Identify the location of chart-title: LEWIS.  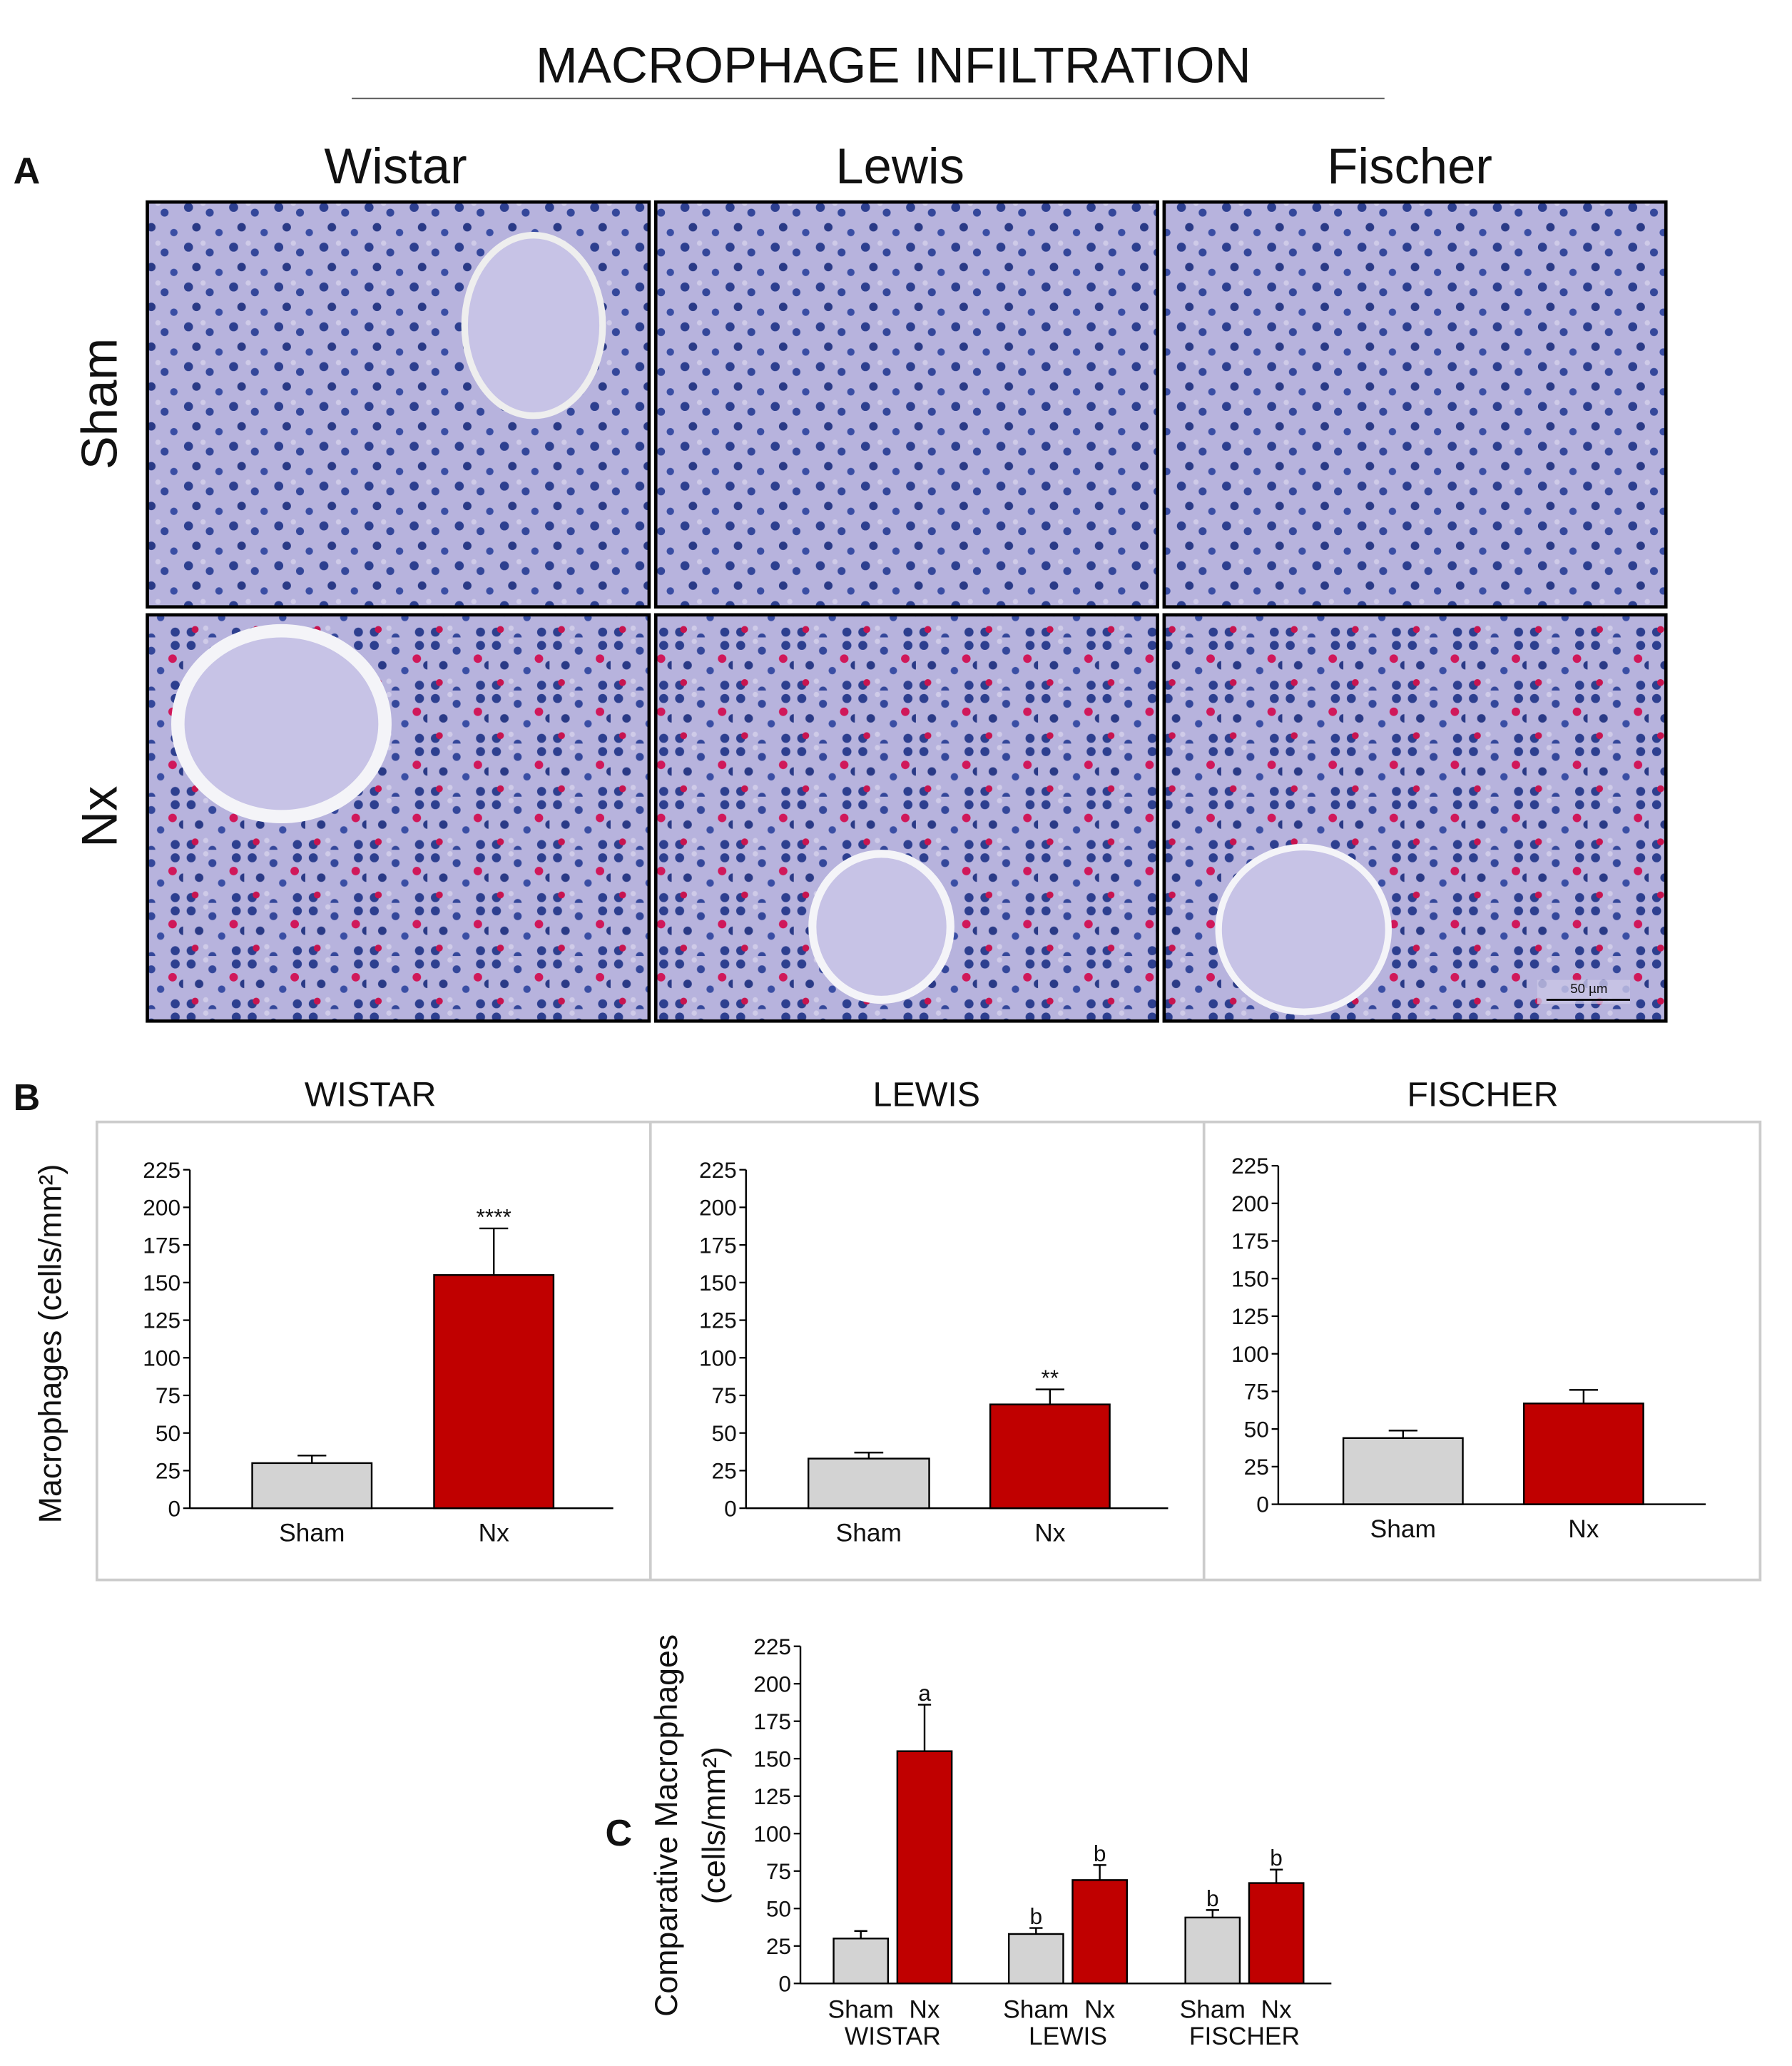
(927, 1094).